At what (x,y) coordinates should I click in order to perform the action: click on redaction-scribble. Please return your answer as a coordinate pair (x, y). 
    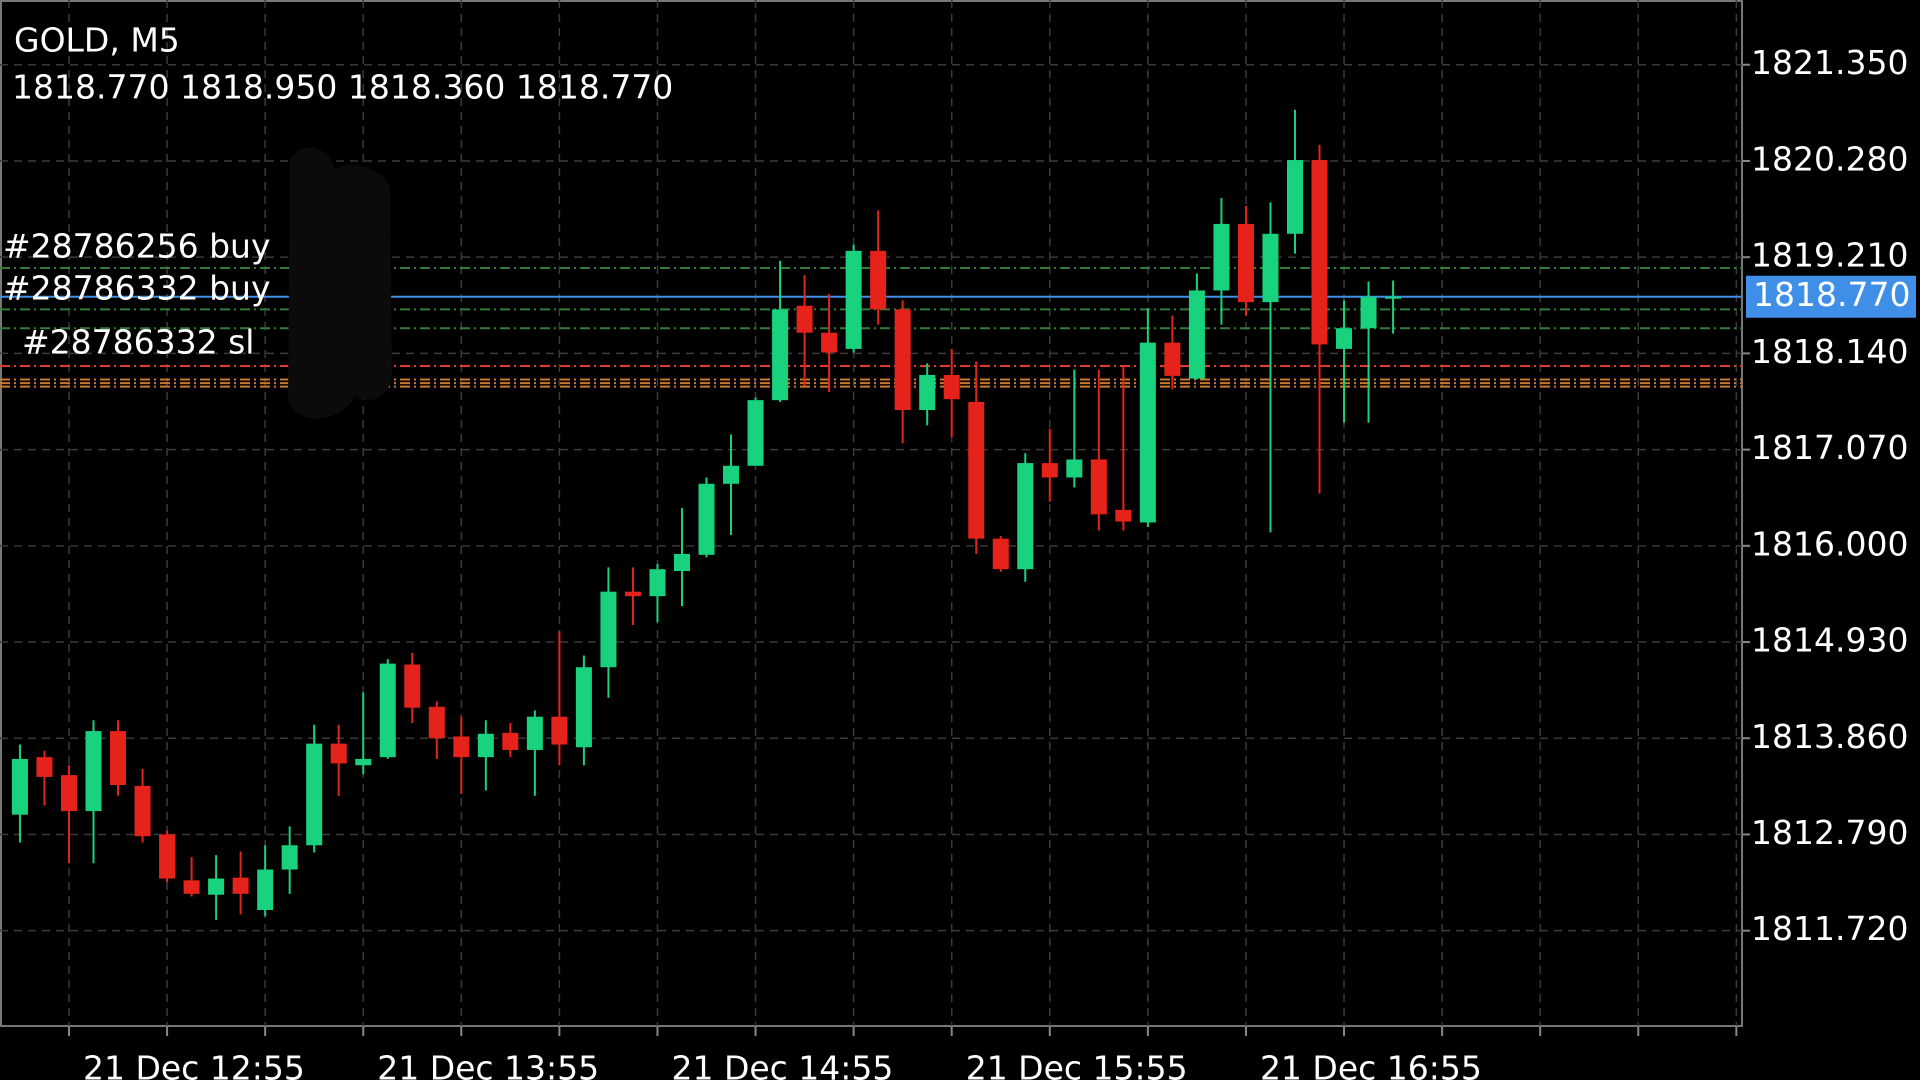
    Looking at the image, I should click on (340, 283).